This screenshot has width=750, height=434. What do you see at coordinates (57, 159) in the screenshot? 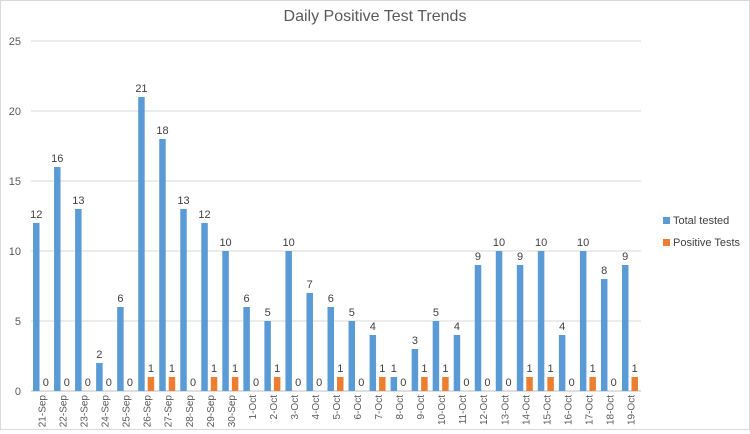
I see `data-label: 16` at bounding box center [57, 159].